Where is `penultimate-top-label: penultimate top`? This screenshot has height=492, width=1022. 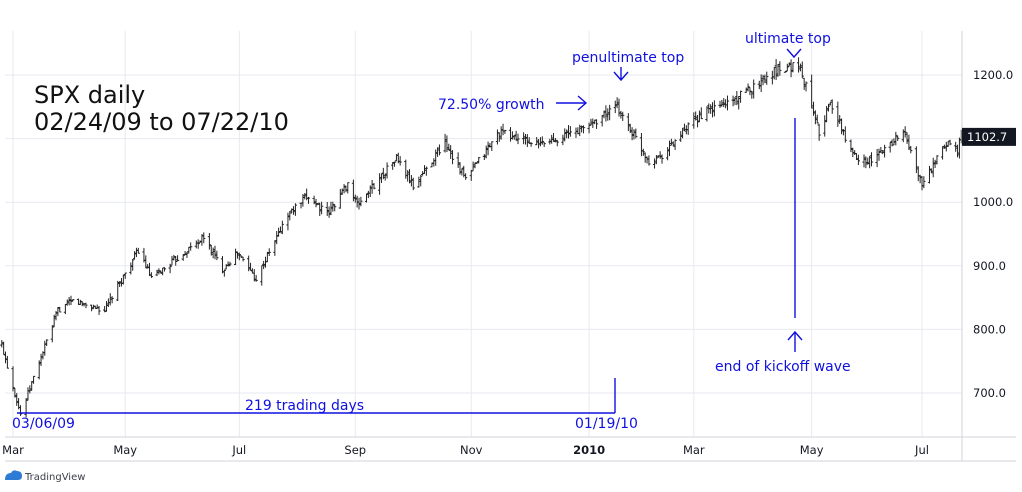 penultimate-top-label: penultimate top is located at coordinates (628, 58).